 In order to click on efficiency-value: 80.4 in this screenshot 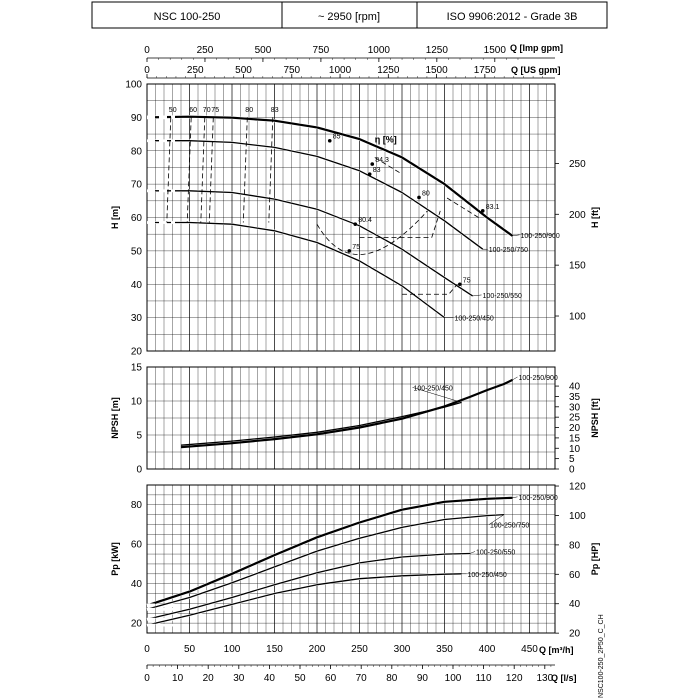, I will do `click(365, 220)`.